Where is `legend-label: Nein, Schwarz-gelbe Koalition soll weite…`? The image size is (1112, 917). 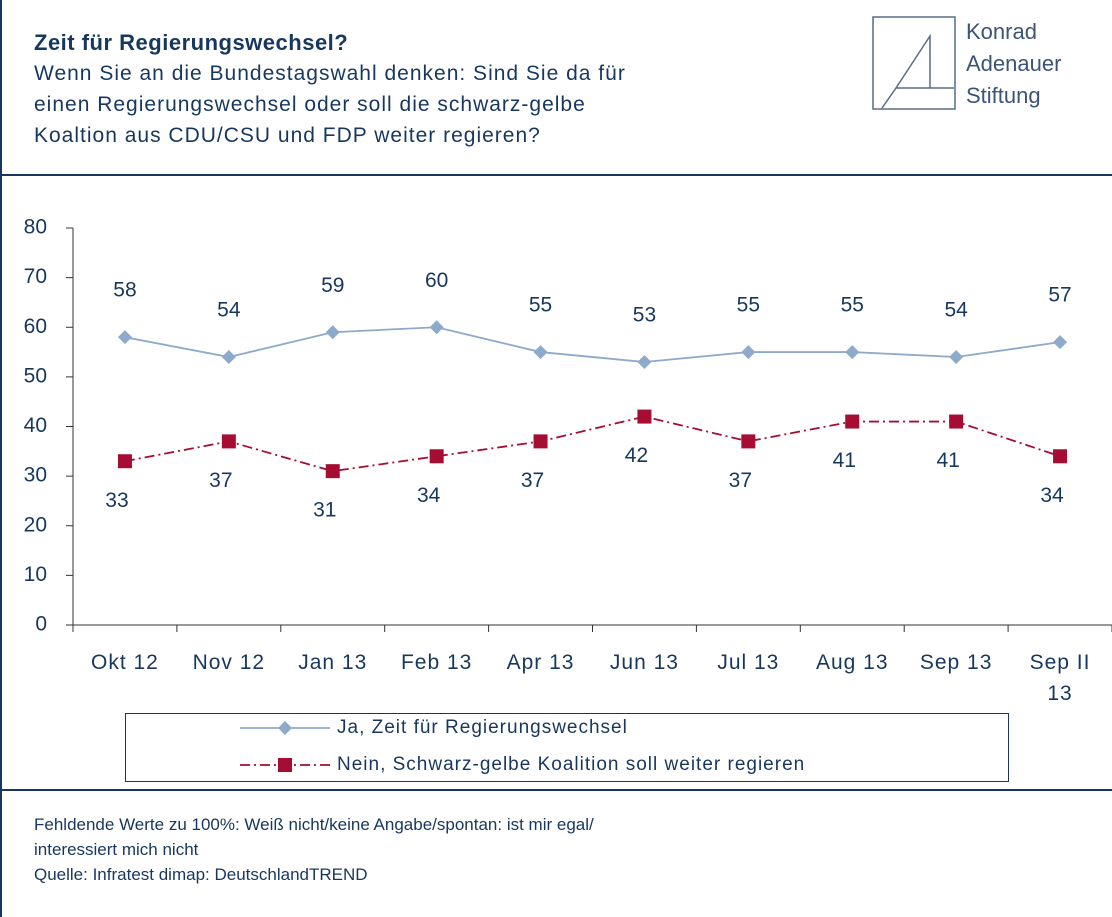
legend-label: Nein, Schwarz-gelbe Koalition soll weite… is located at coordinates (571, 764).